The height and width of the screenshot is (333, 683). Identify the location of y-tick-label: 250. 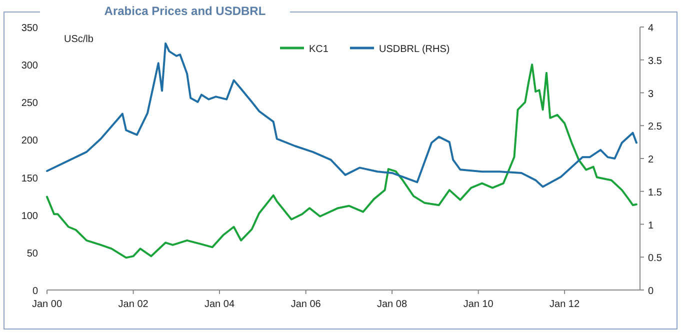
(29, 104).